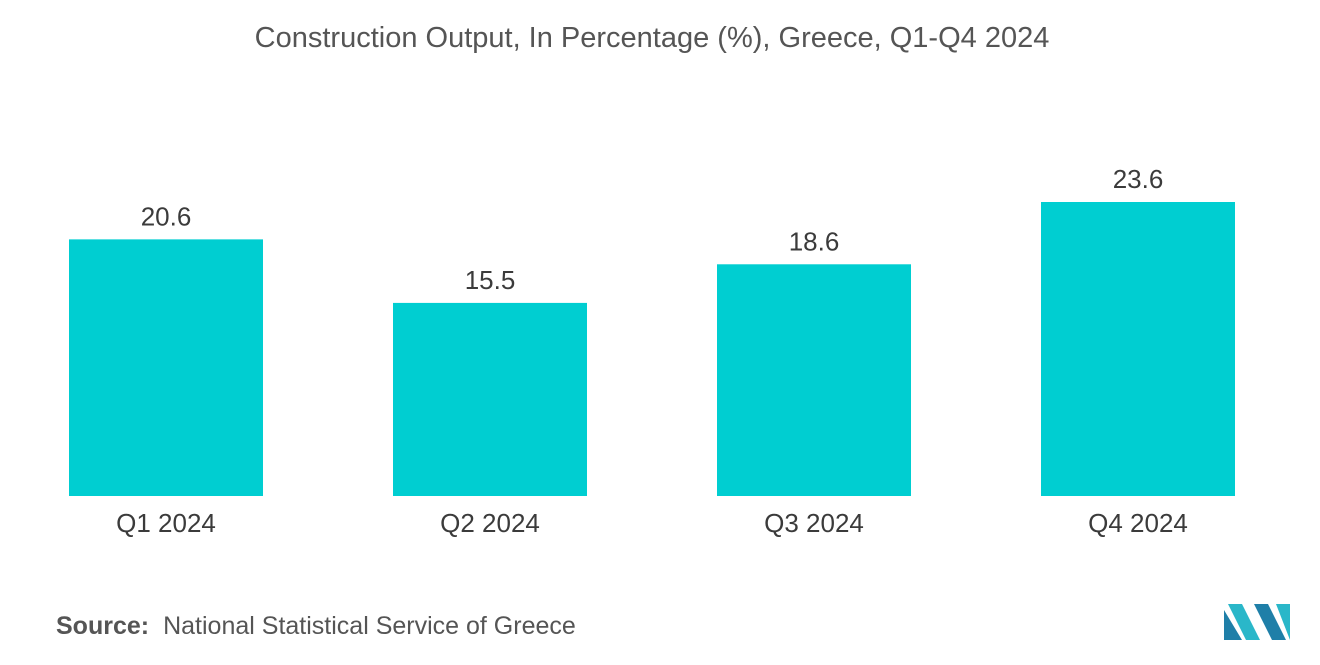 This screenshot has width=1320, height=665. Describe the element at coordinates (166, 523) in the screenshot. I see `x-tick-label: Q1 2024` at that location.